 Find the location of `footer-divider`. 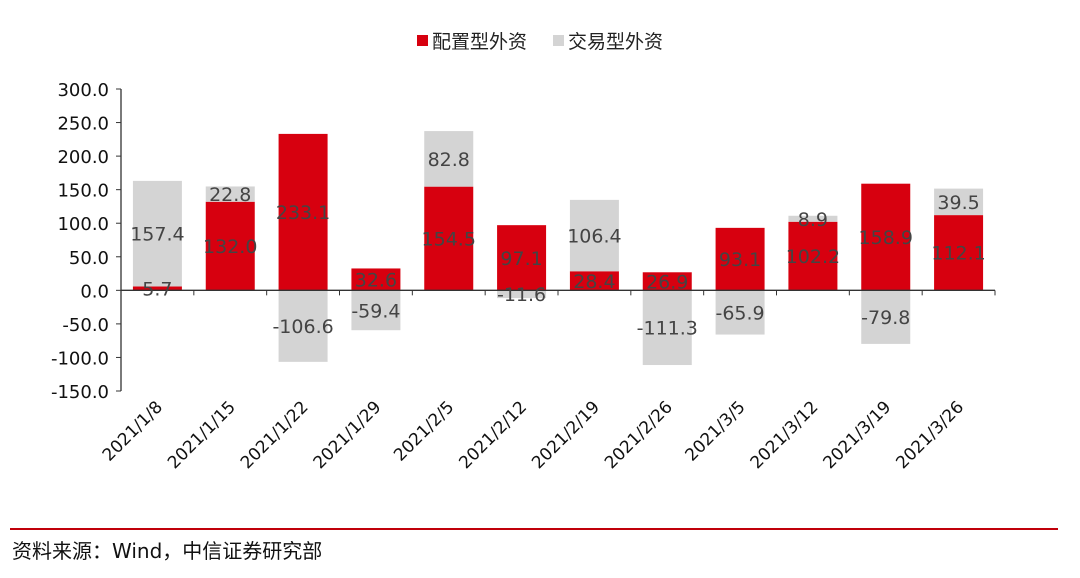

footer-divider is located at coordinates (534, 529).